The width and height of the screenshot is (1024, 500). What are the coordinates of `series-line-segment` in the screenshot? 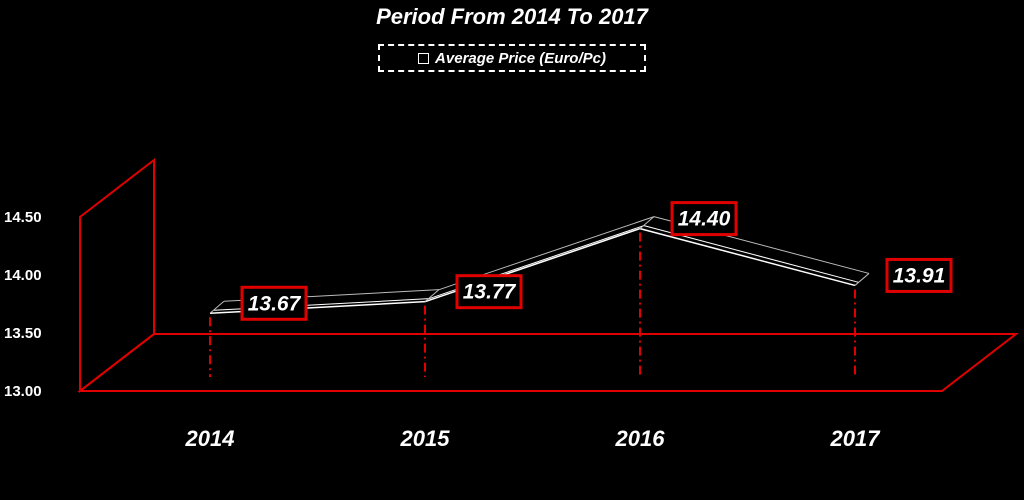 It's located at (747, 257).